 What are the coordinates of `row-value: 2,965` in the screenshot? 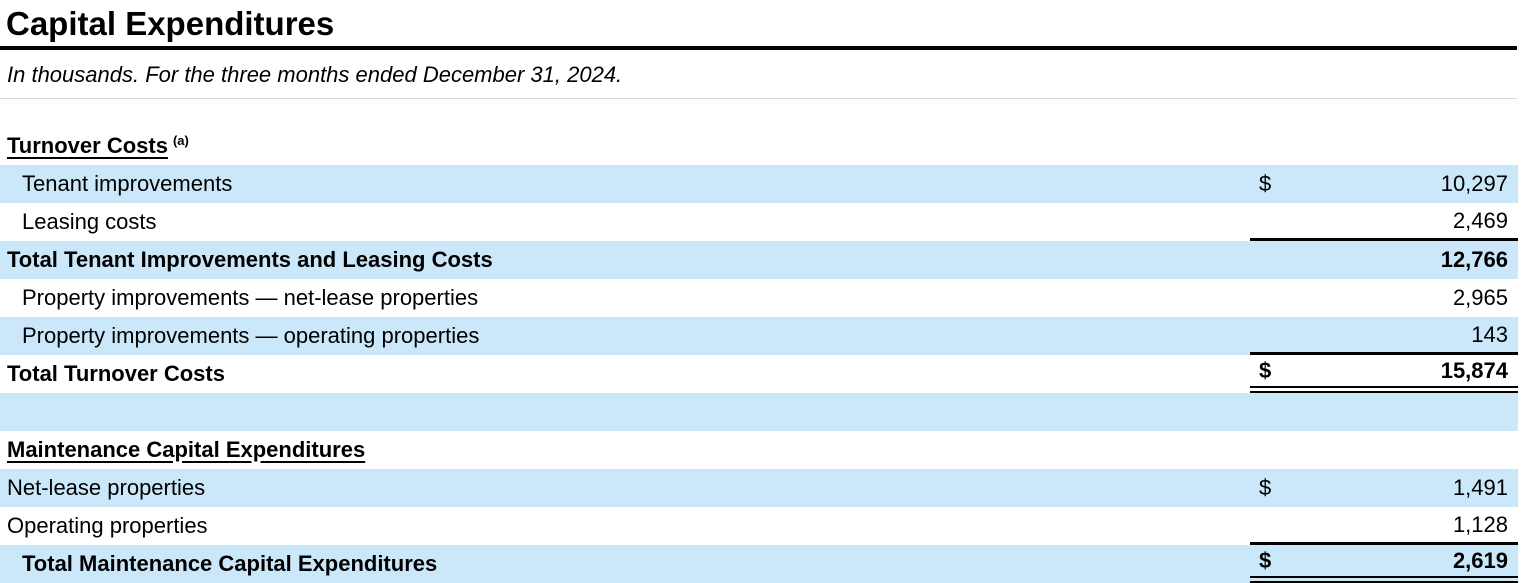 It's located at (1480, 297).